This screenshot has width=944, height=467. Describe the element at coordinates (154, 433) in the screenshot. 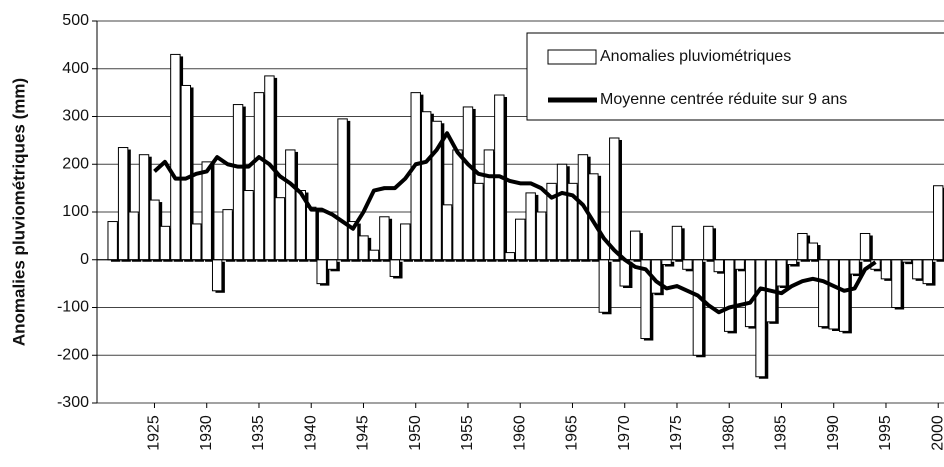

I see `x-tick-label: 1925` at that location.